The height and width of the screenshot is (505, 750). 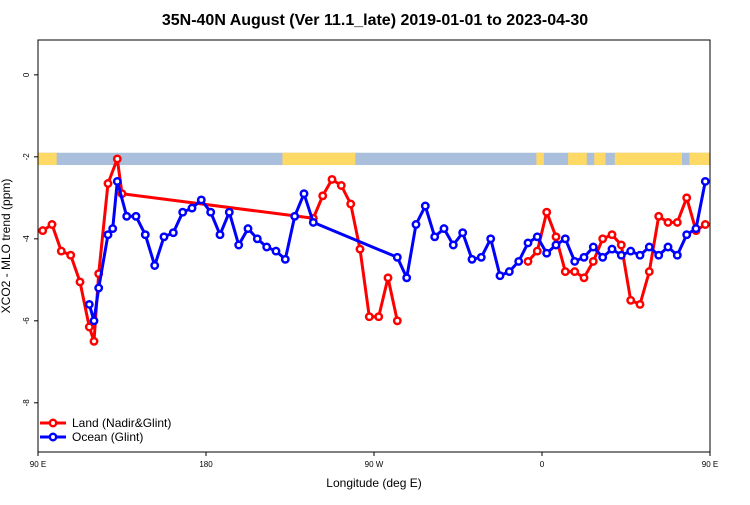 I want to click on ocean-band, so click(x=374, y=159).